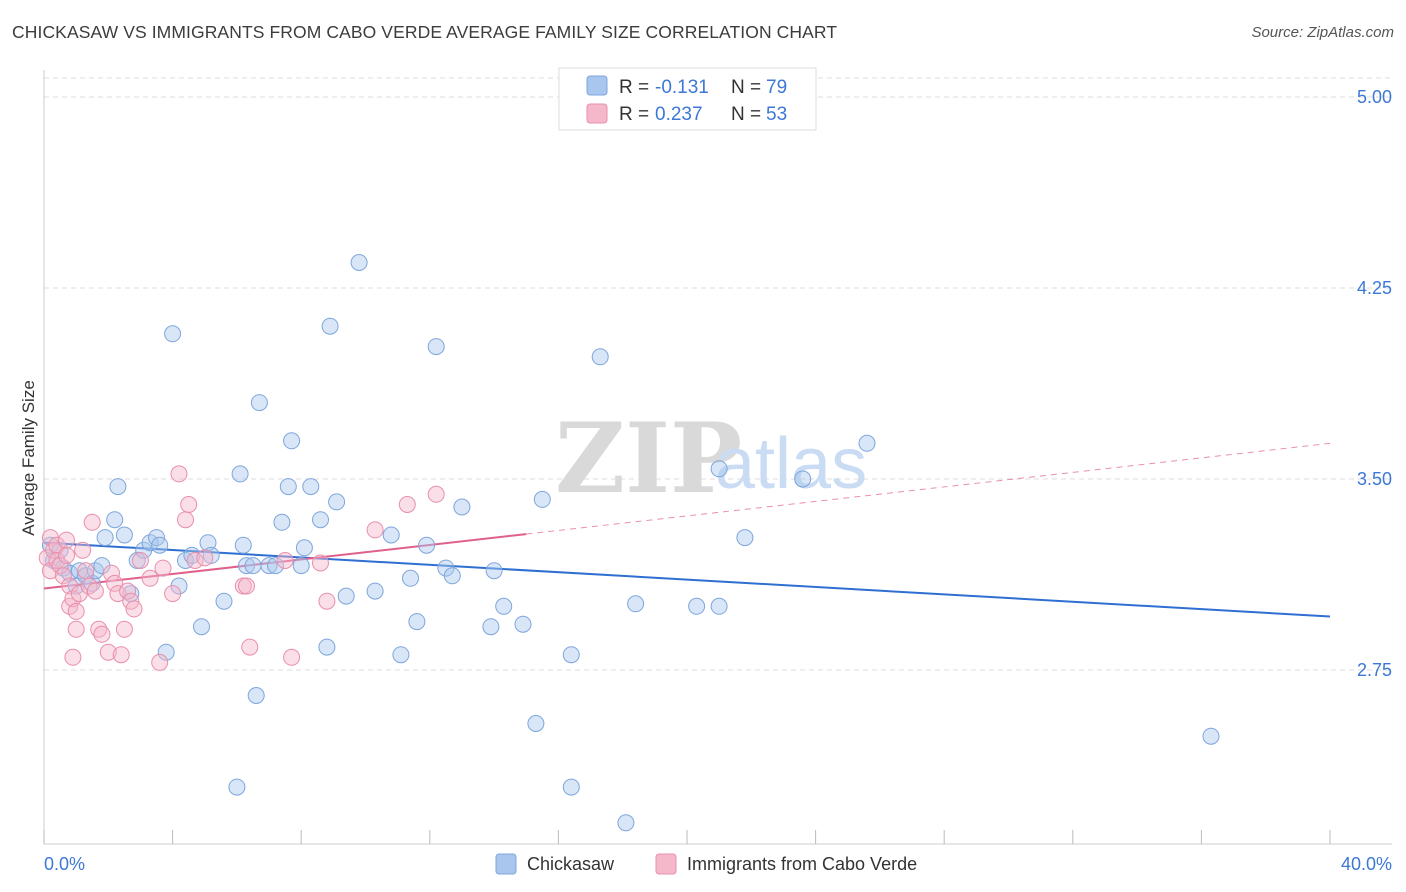 This screenshot has width=1406, height=892. I want to click on y-tick-label: 4.25, so click(1374, 288).